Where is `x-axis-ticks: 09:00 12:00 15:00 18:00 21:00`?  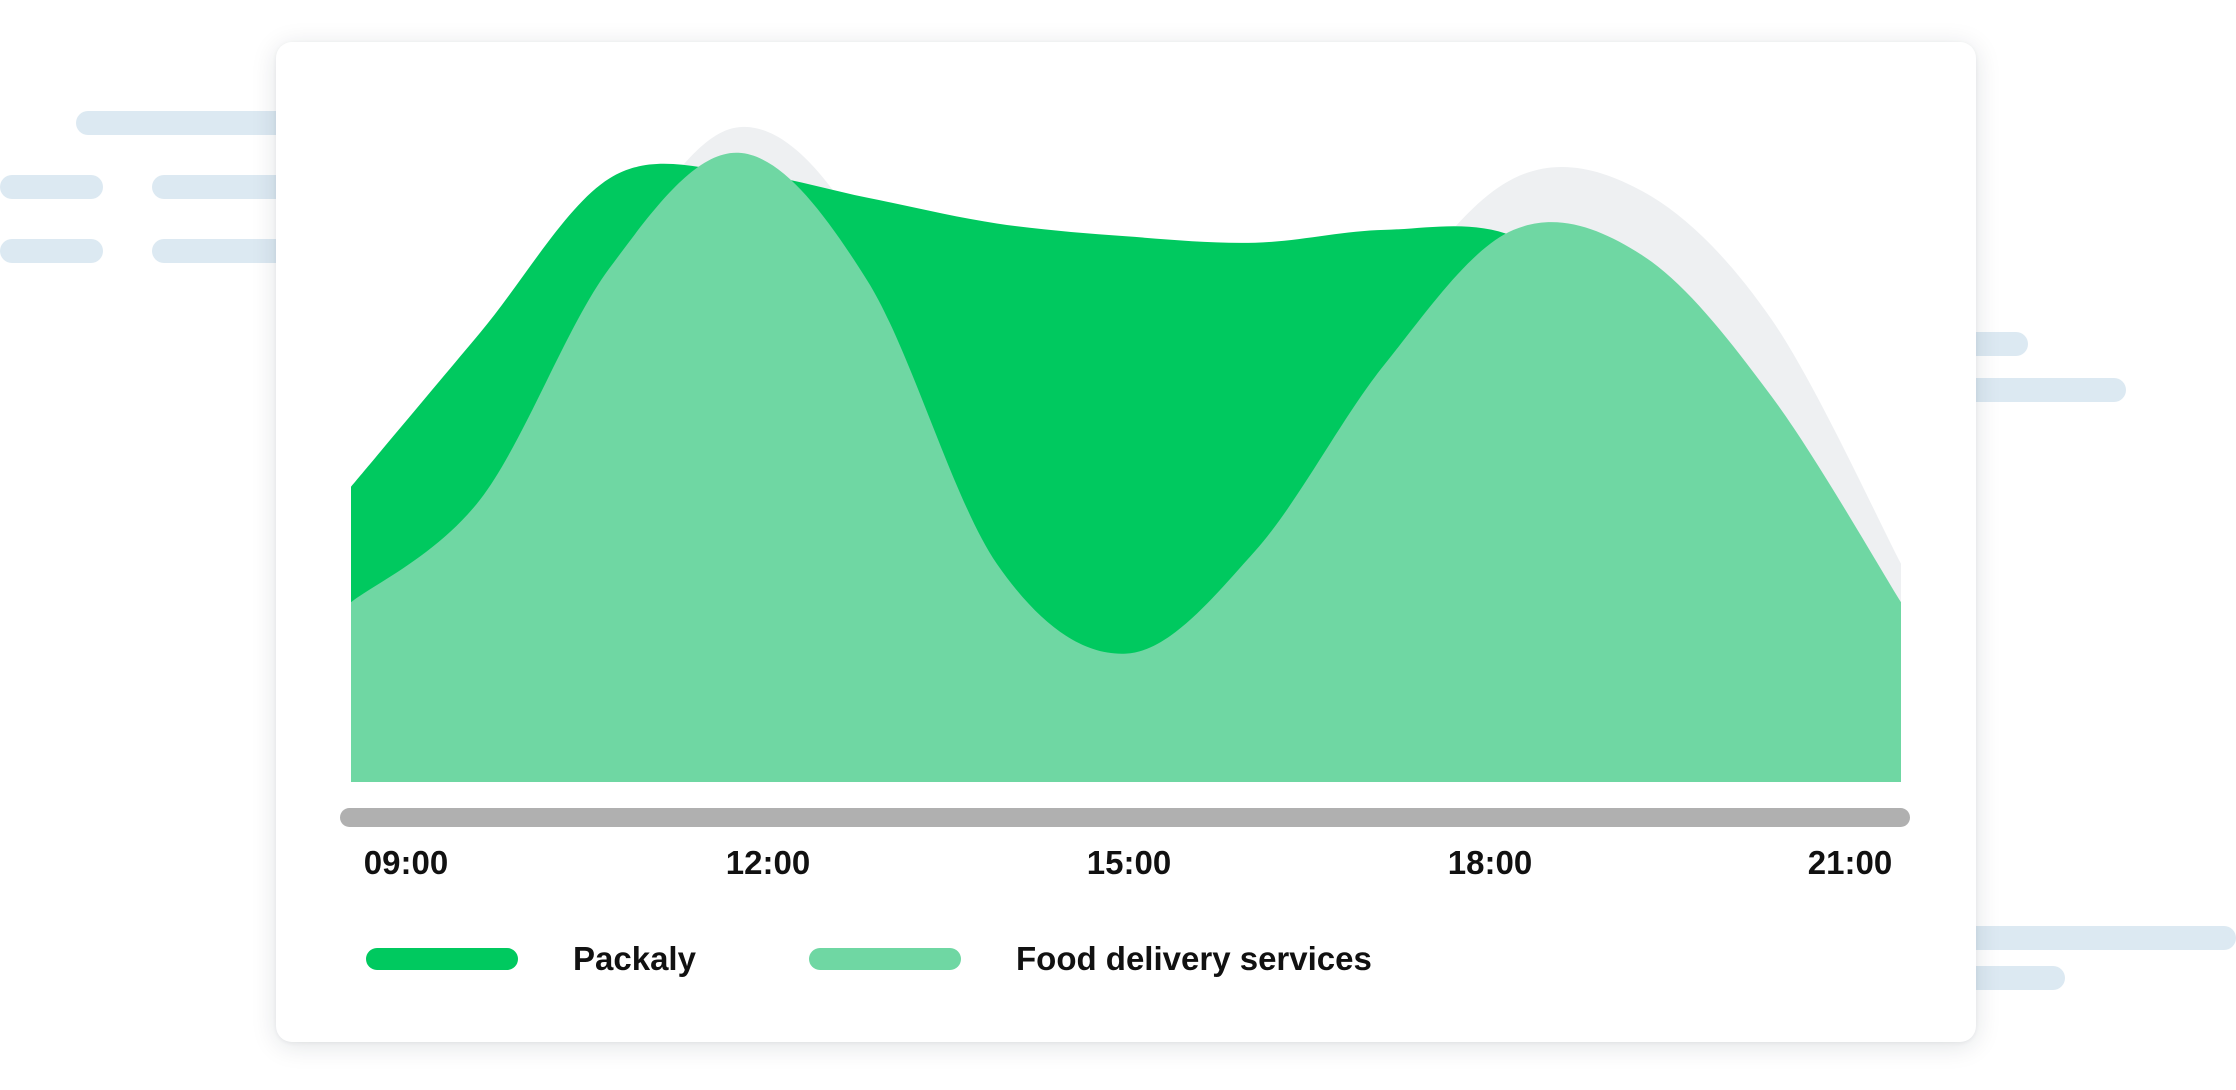
x-axis-ticks: 09:00 12:00 15:00 18:00 21:00 is located at coordinates (1128, 862).